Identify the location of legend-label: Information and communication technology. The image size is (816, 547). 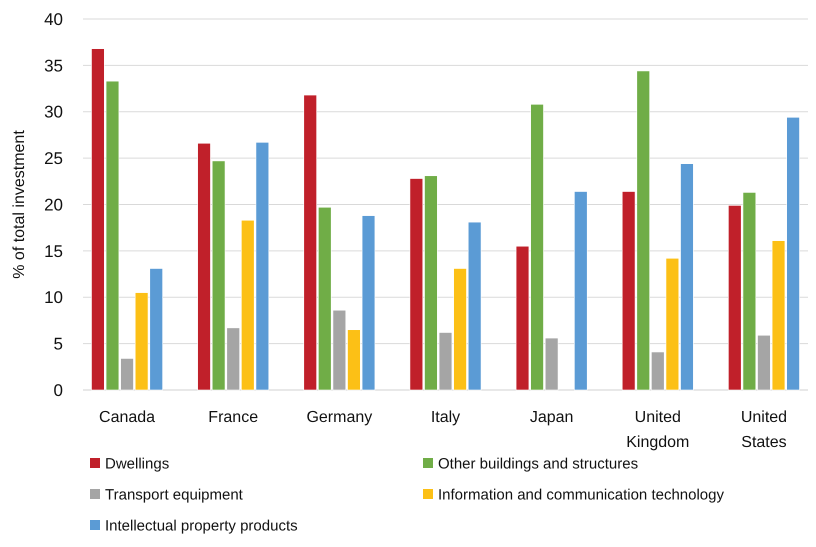
(581, 495).